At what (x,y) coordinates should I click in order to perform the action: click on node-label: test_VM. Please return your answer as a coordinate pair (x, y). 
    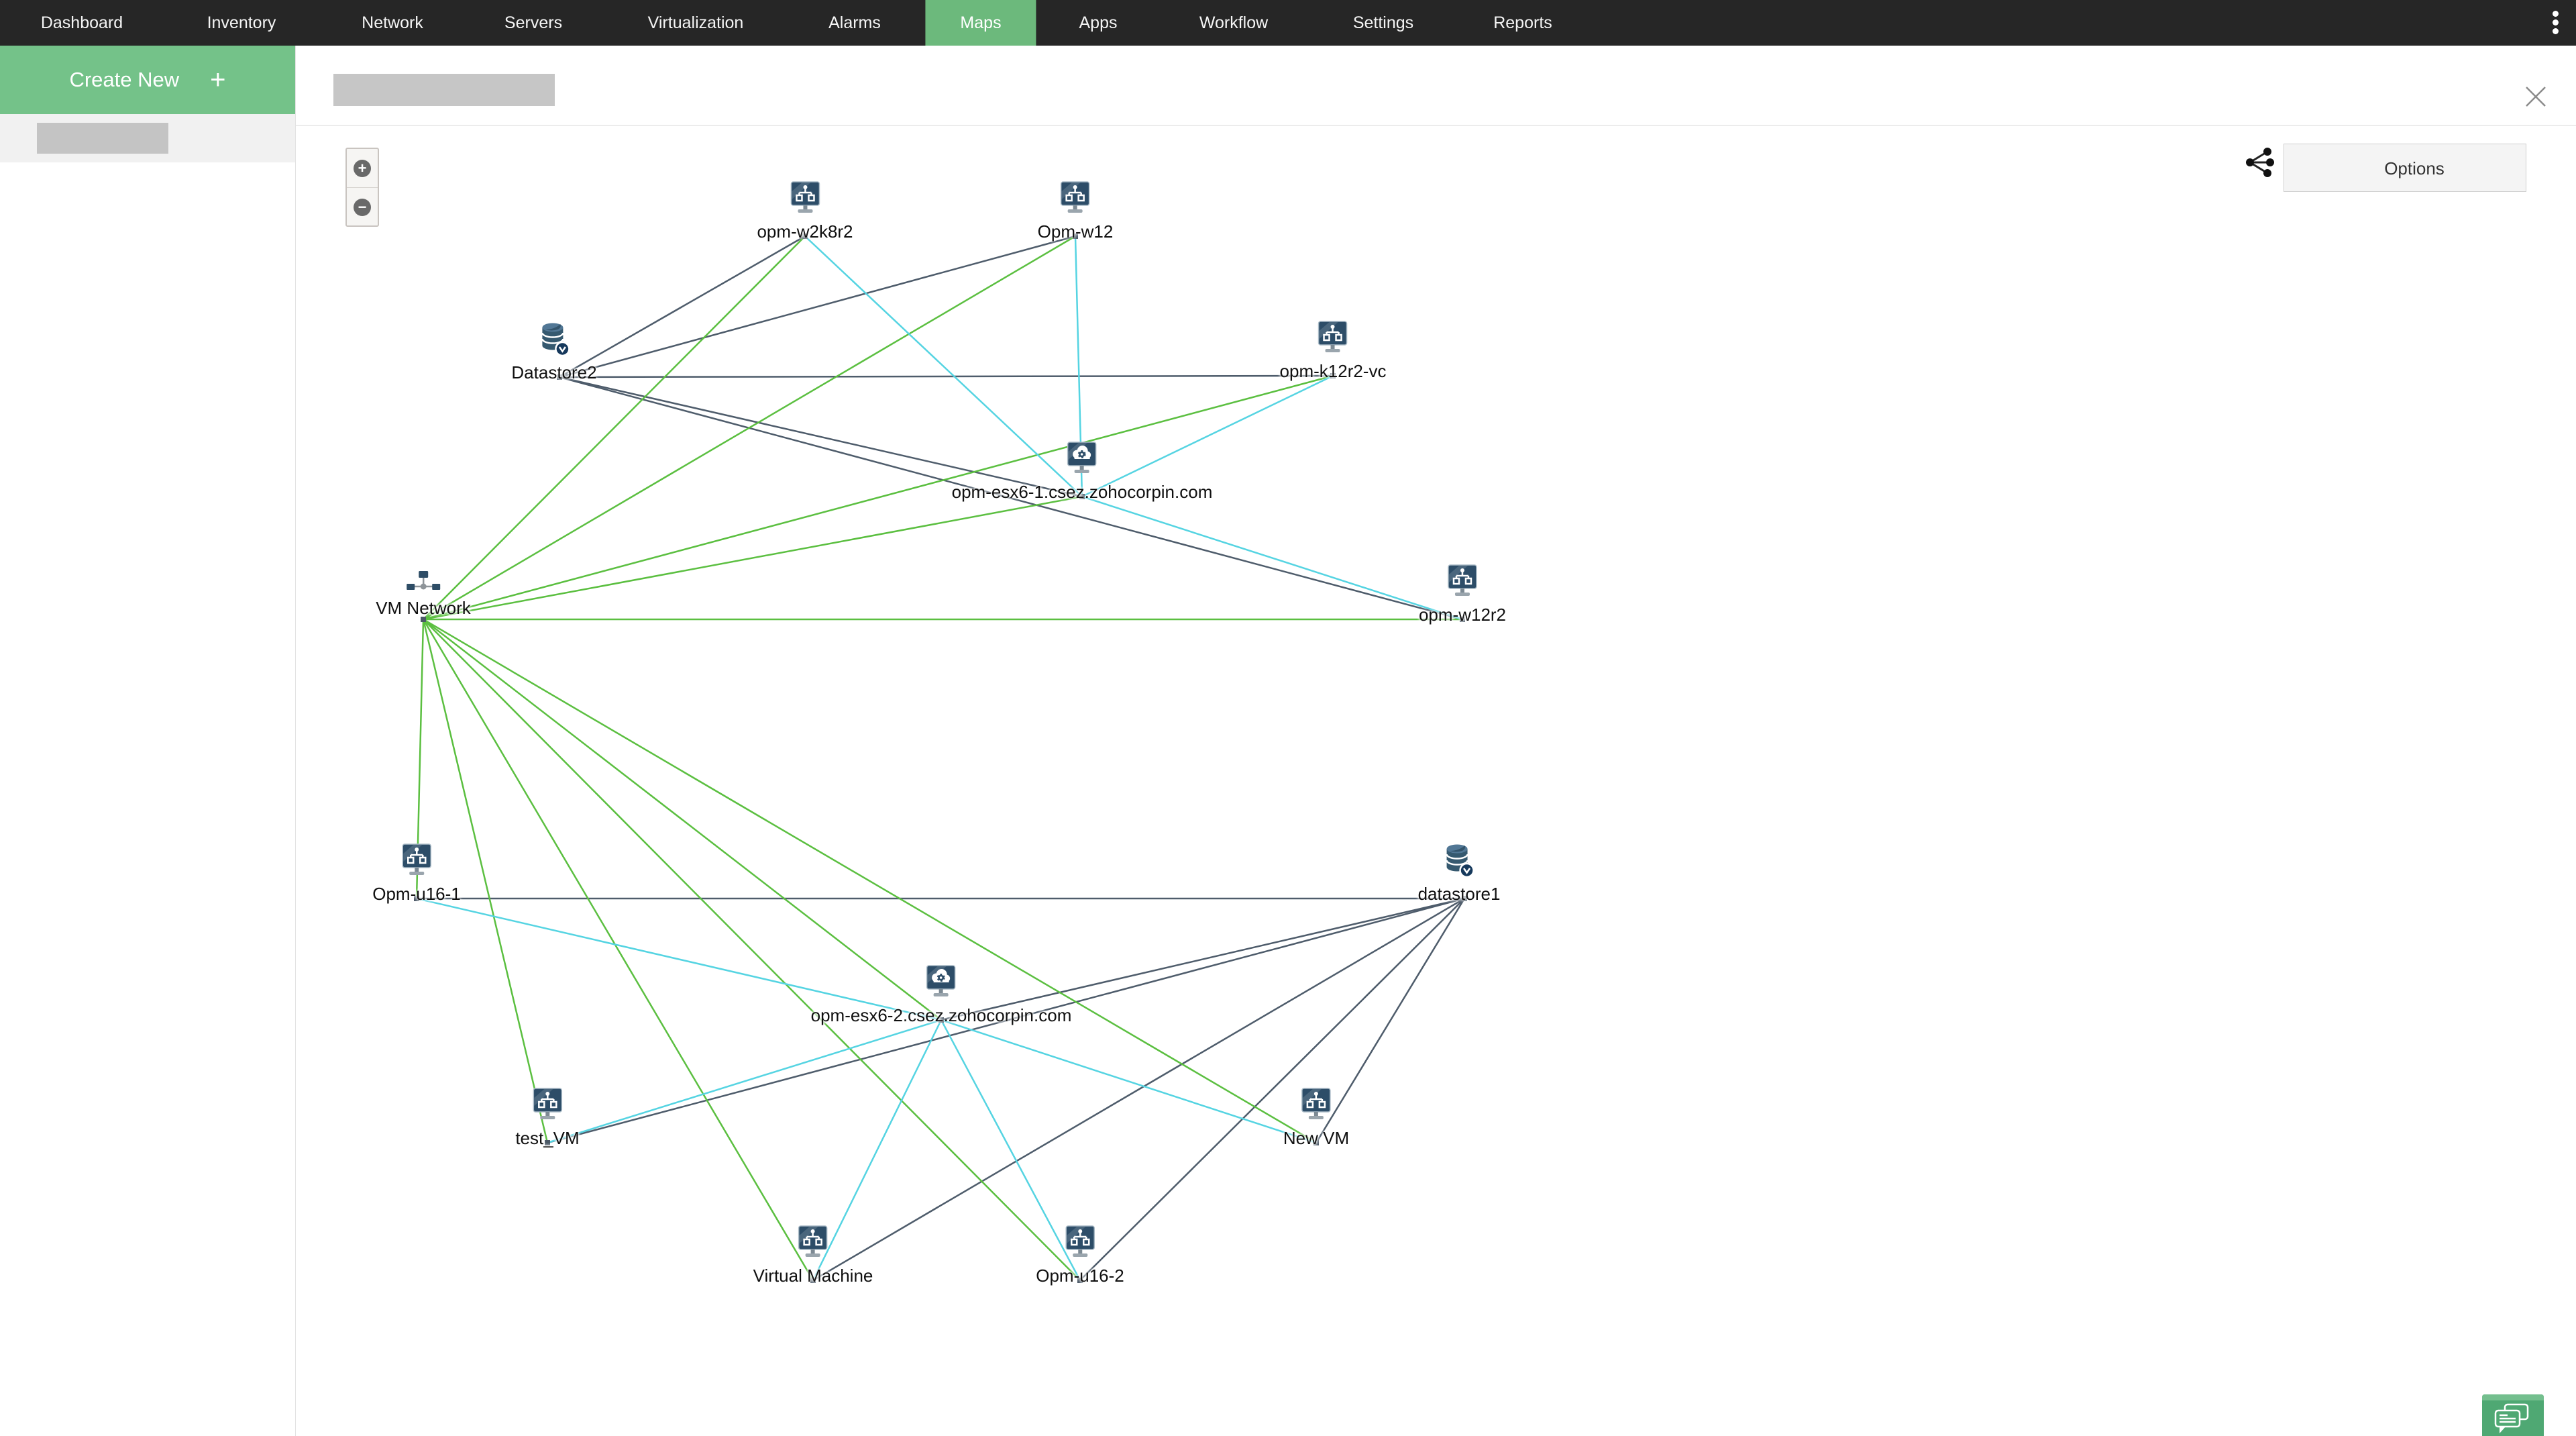
    Looking at the image, I should click on (547, 1138).